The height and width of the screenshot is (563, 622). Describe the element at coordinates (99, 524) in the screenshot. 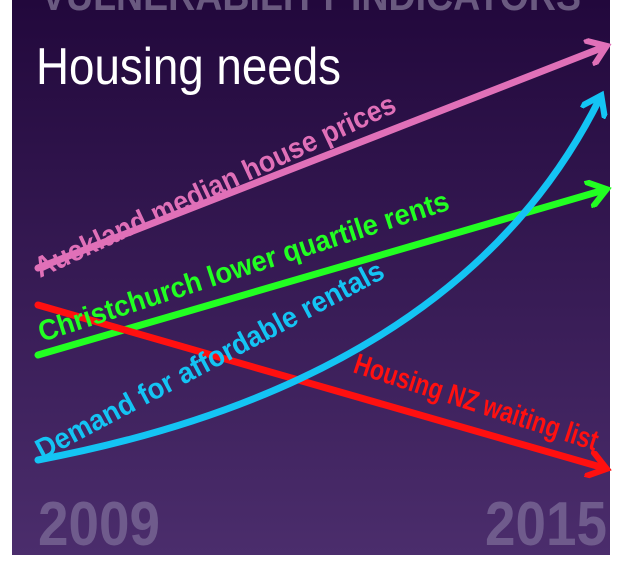

I see `start-year: 2009` at that location.